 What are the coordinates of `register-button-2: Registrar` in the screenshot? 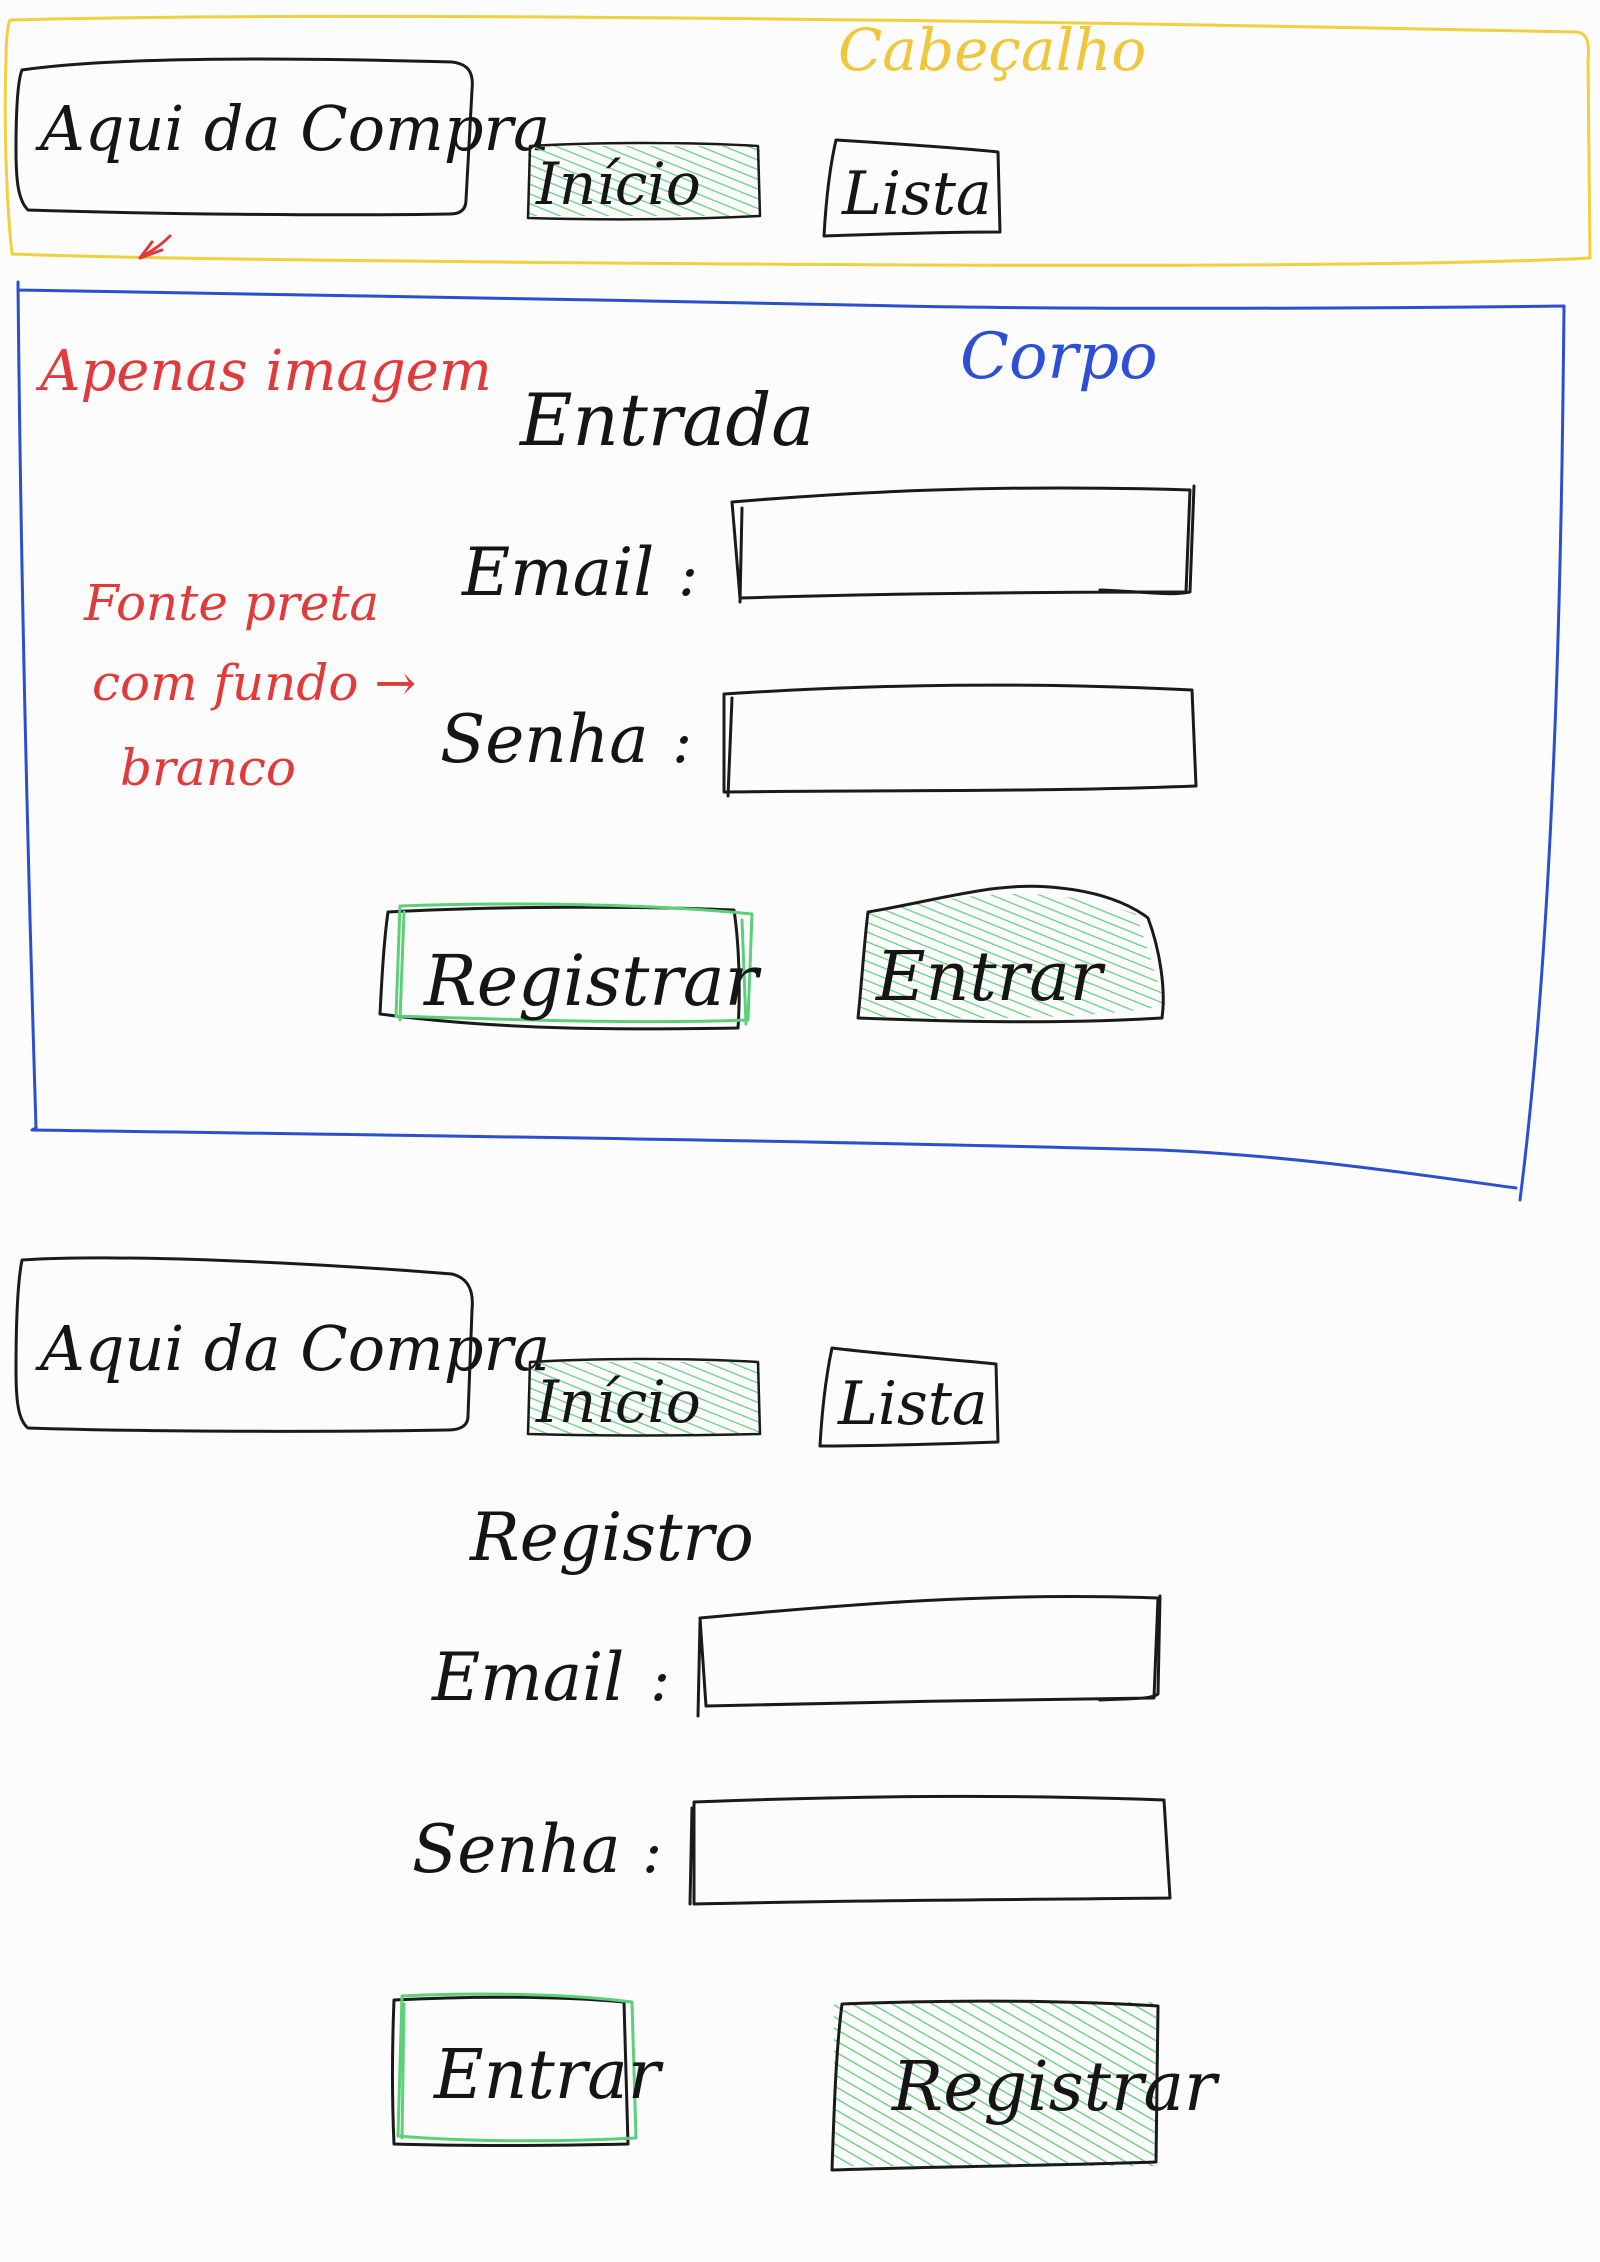 It's located at (1025, 2085).